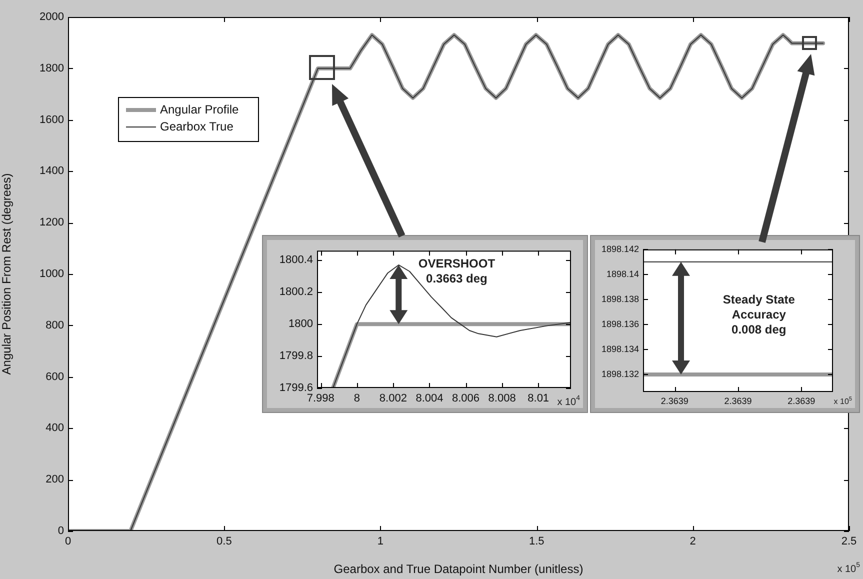 The width and height of the screenshot is (863, 579). I want to click on x-tick-label: 1, so click(380, 542).